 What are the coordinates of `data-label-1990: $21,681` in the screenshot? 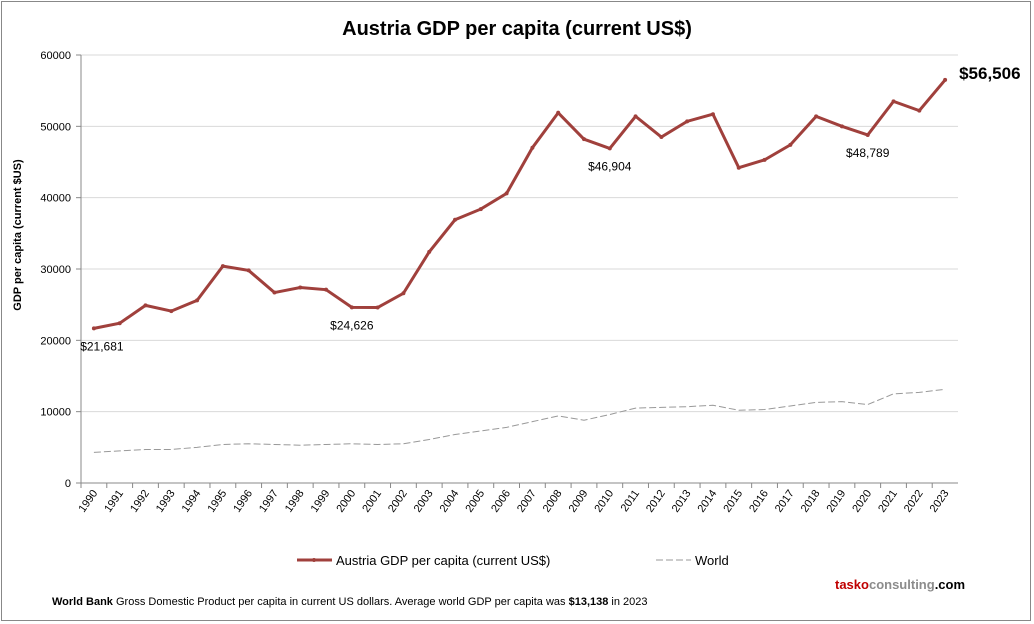 It's located at (102, 346).